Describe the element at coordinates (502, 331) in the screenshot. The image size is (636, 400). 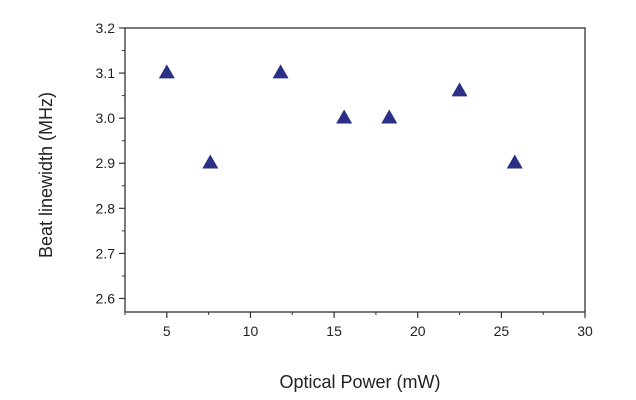
I see `x-tick-label: 25` at that location.